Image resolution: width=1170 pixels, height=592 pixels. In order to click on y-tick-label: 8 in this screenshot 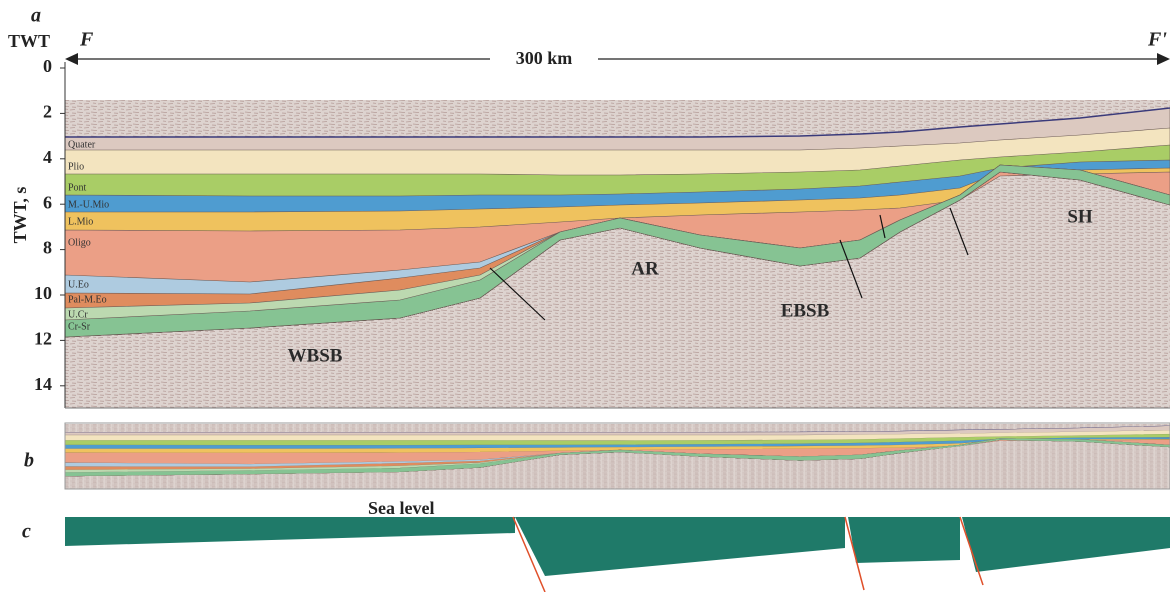, I will do `click(47, 248)`.